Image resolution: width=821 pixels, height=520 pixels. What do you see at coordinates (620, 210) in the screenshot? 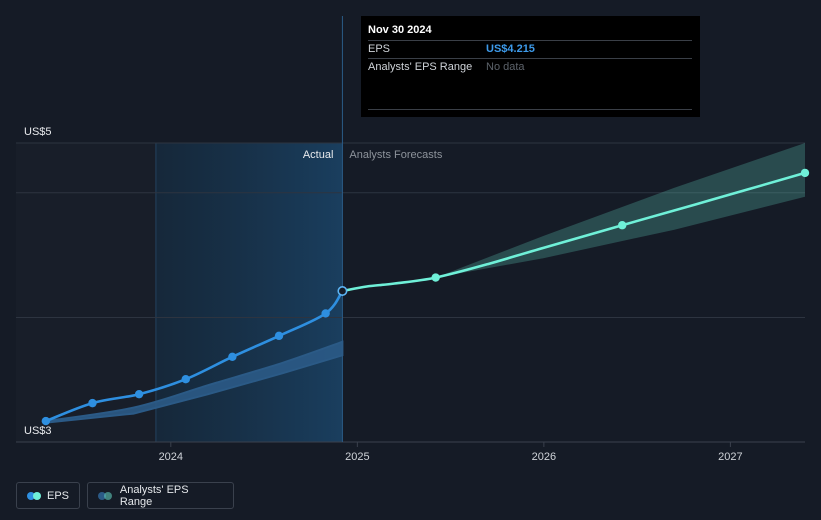
I see `eps-range-forecast` at bounding box center [620, 210].